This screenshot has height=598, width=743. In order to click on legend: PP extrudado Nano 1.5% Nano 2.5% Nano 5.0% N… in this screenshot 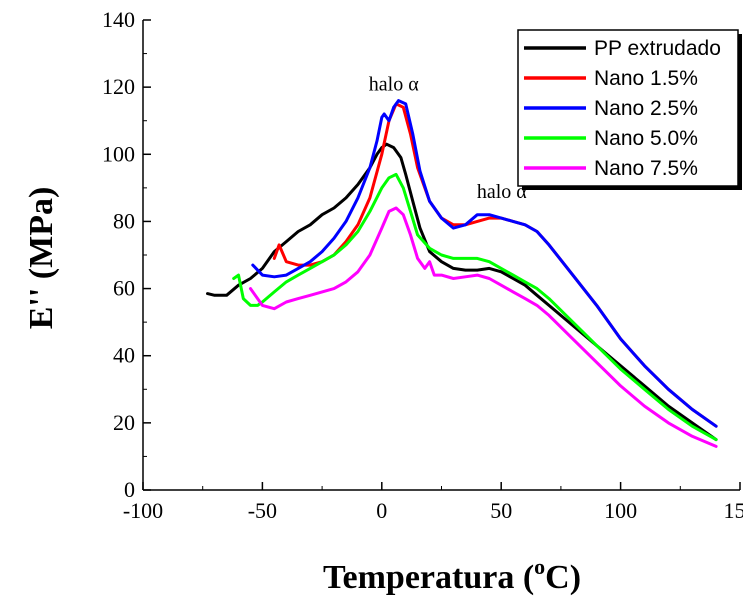, I will do `click(629, 109)`.